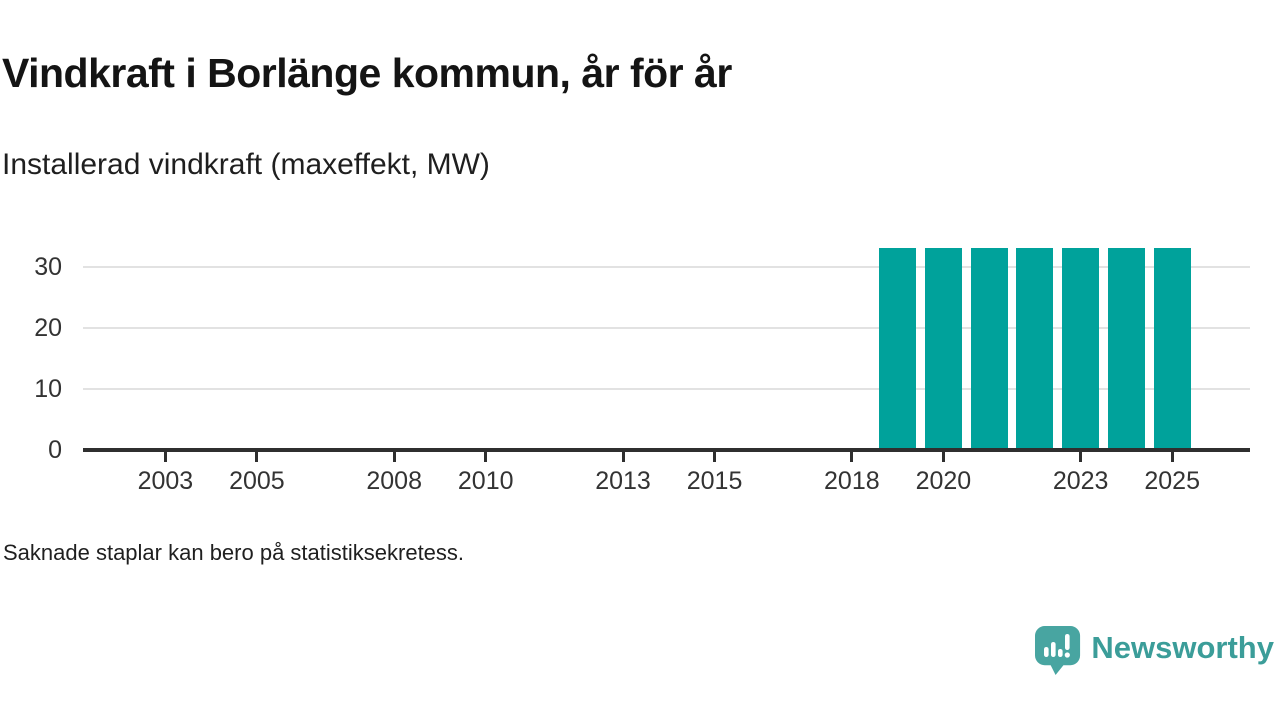 This screenshot has height=720, width=1280. What do you see at coordinates (1182, 647) in the screenshot?
I see `newsworthy-logo-text: Newsworthy` at bounding box center [1182, 647].